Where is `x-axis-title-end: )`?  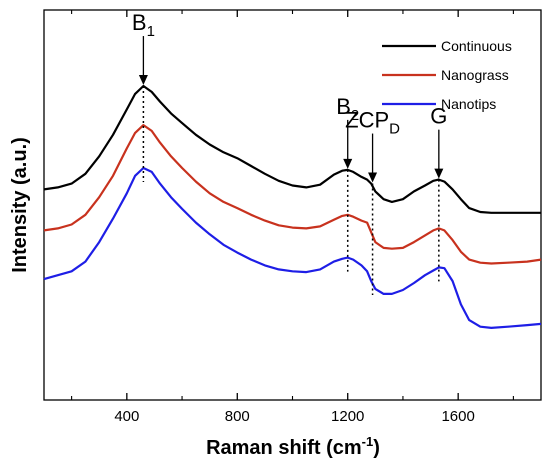 x-axis-title-end: ) is located at coordinates (376, 448).